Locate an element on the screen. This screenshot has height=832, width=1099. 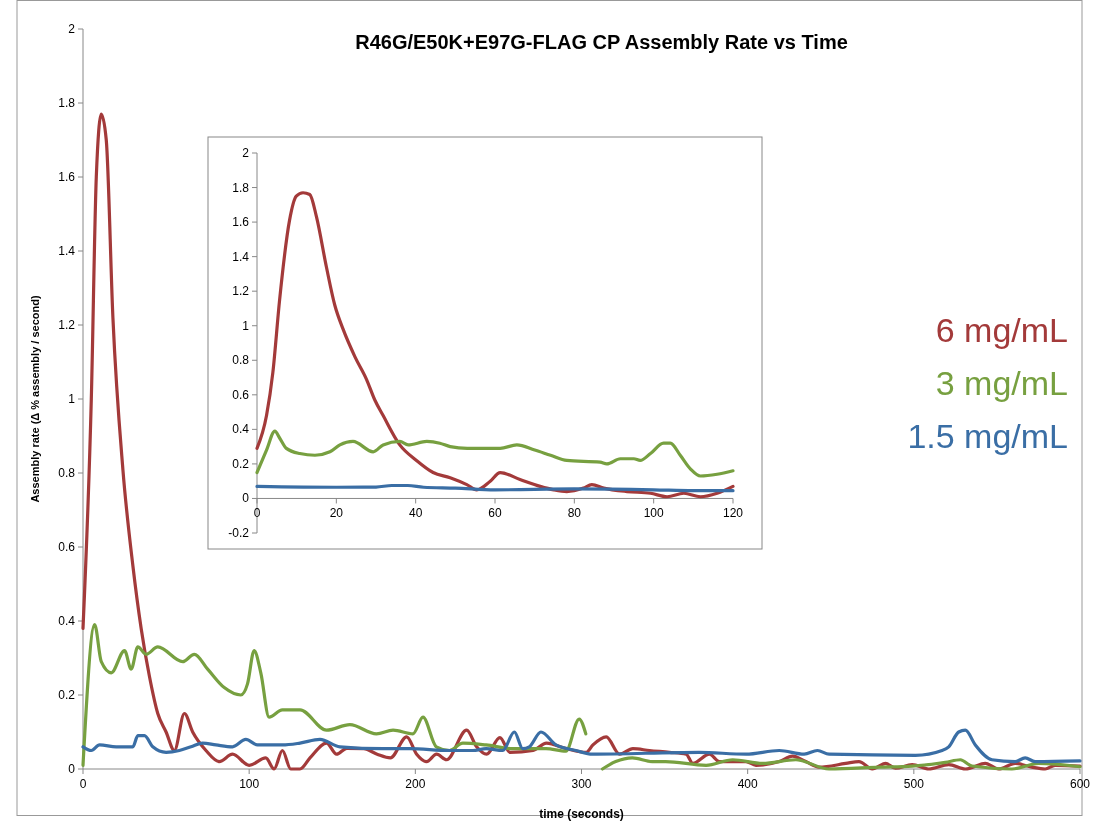
x-tick-label: 80 is located at coordinates (574, 513).